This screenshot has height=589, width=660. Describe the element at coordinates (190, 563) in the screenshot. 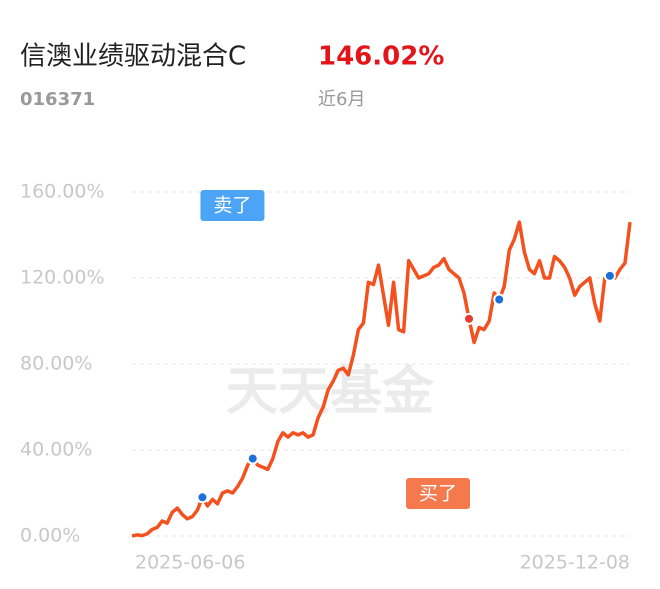

I see `x-tick-label: 2025-06-06` at that location.